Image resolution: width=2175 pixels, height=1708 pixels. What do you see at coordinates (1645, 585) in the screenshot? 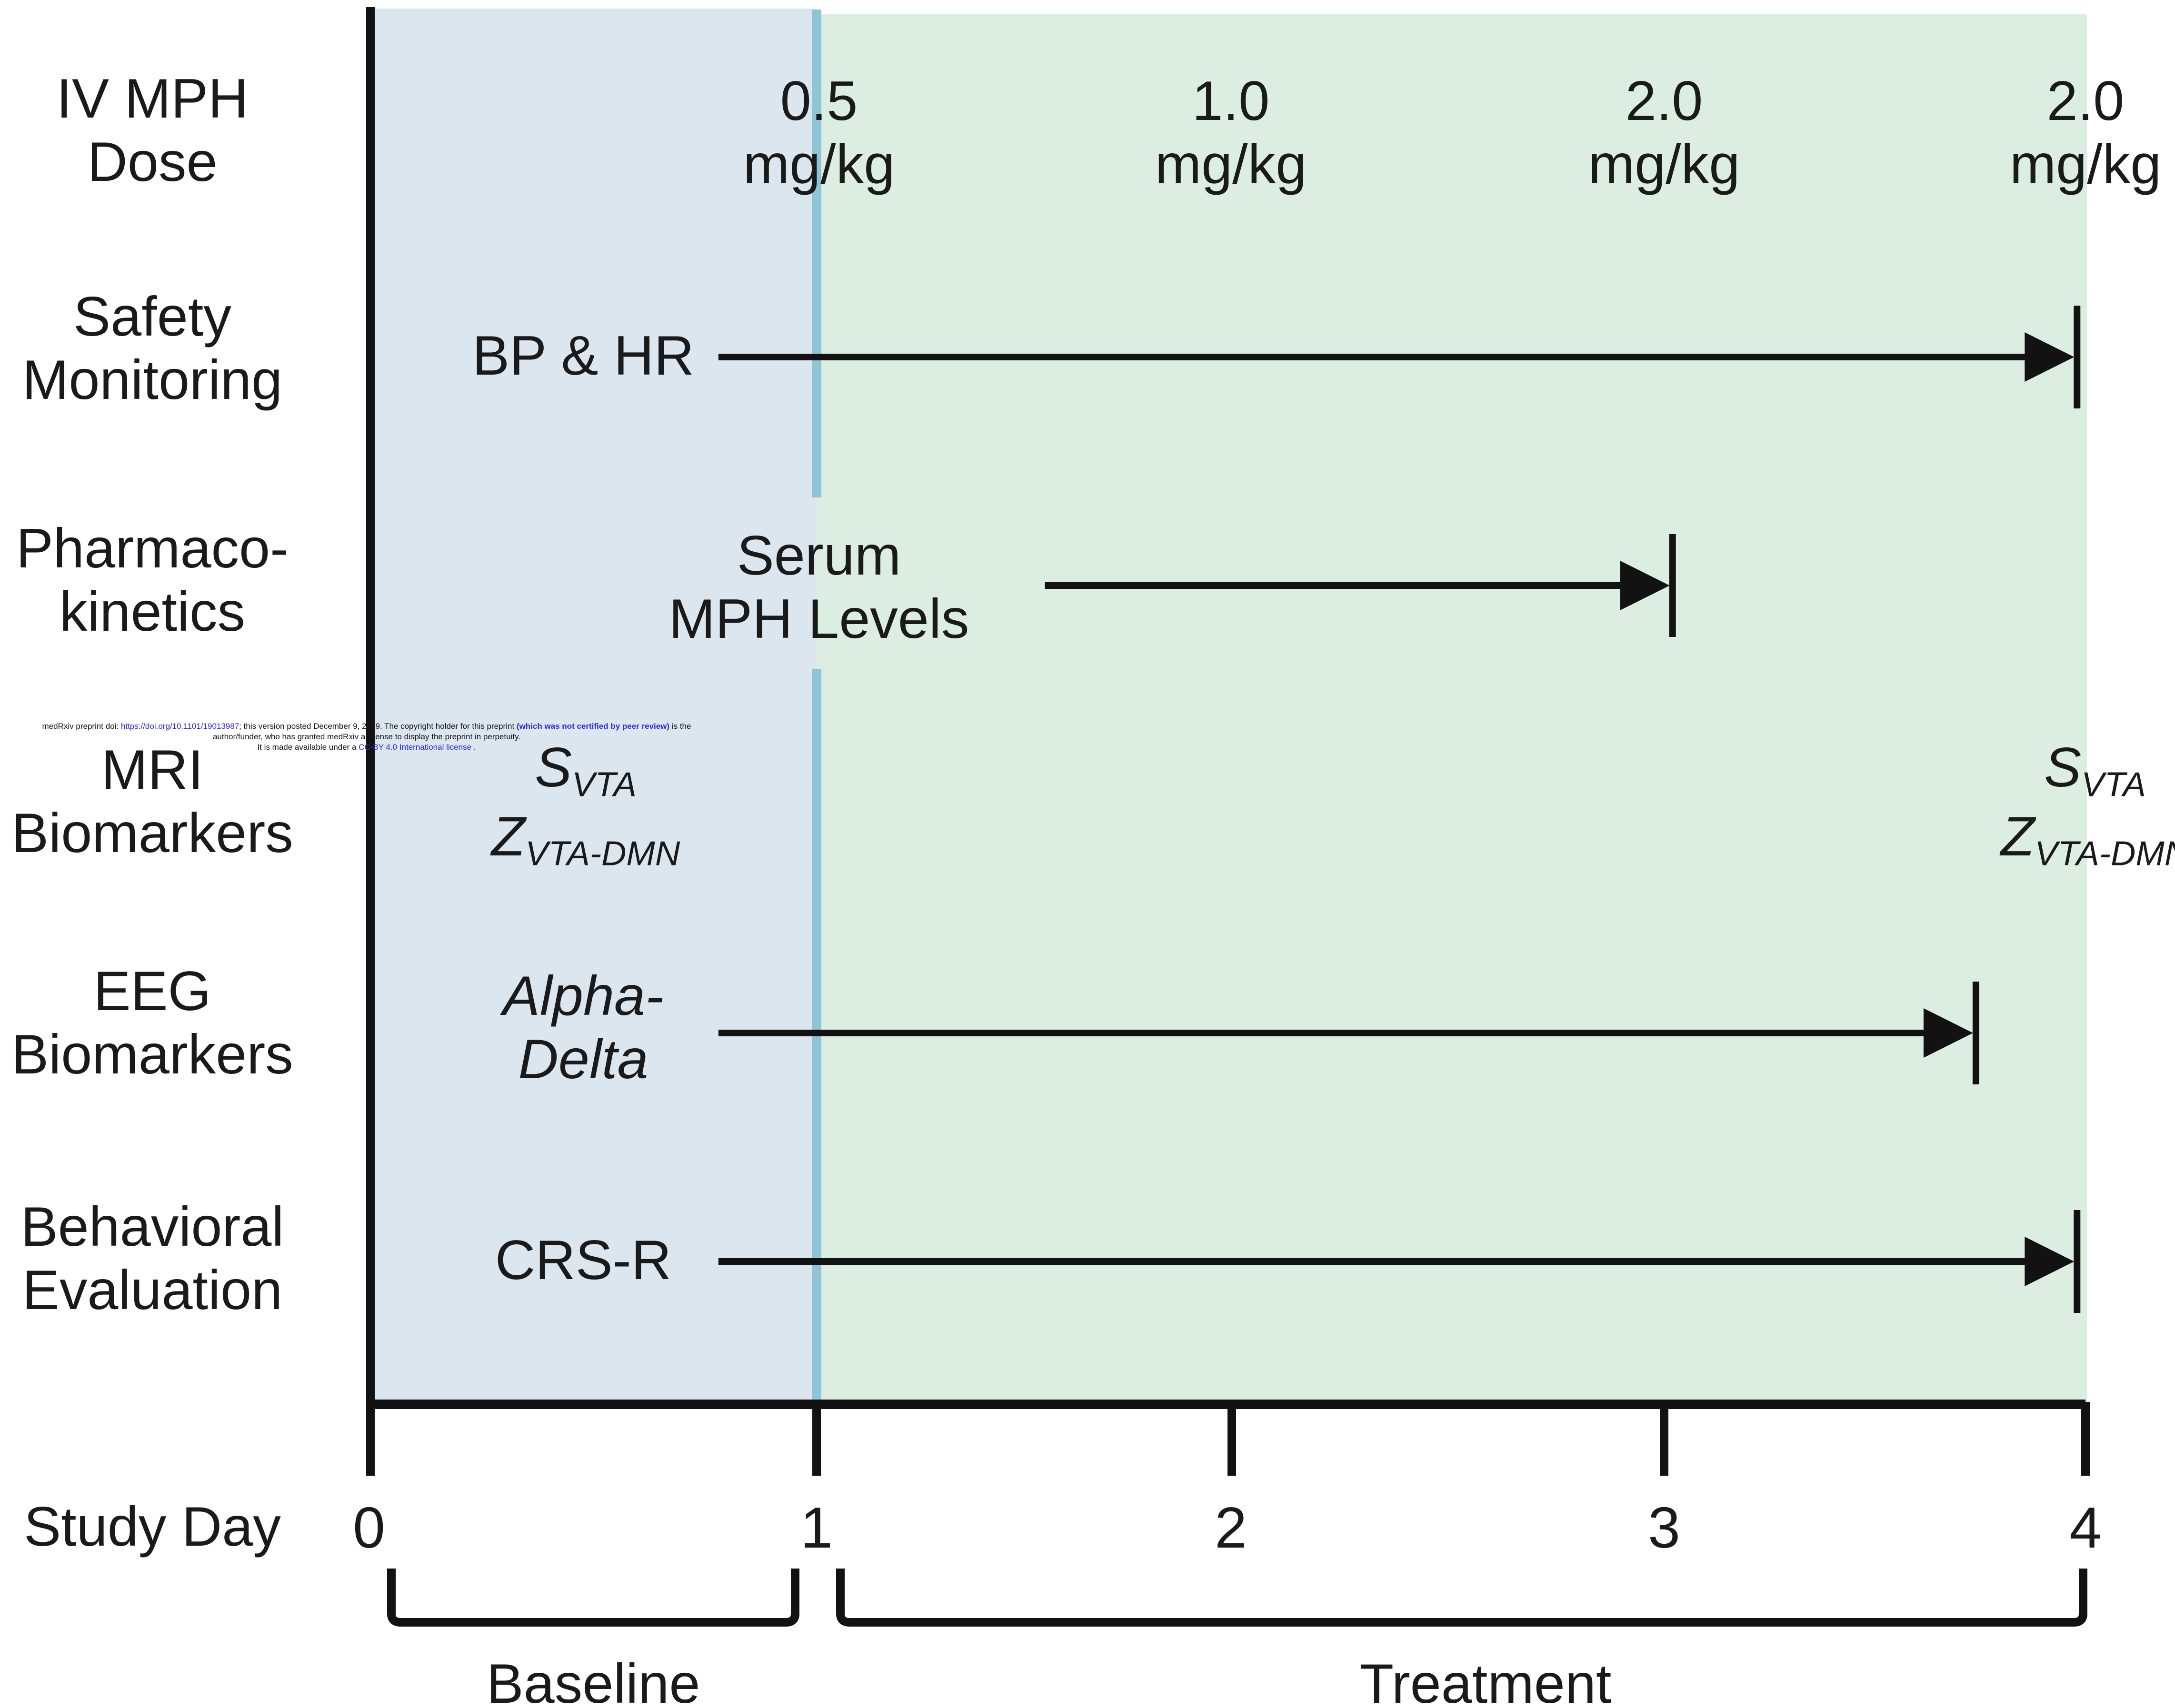
I see `pk-arrowhead` at bounding box center [1645, 585].